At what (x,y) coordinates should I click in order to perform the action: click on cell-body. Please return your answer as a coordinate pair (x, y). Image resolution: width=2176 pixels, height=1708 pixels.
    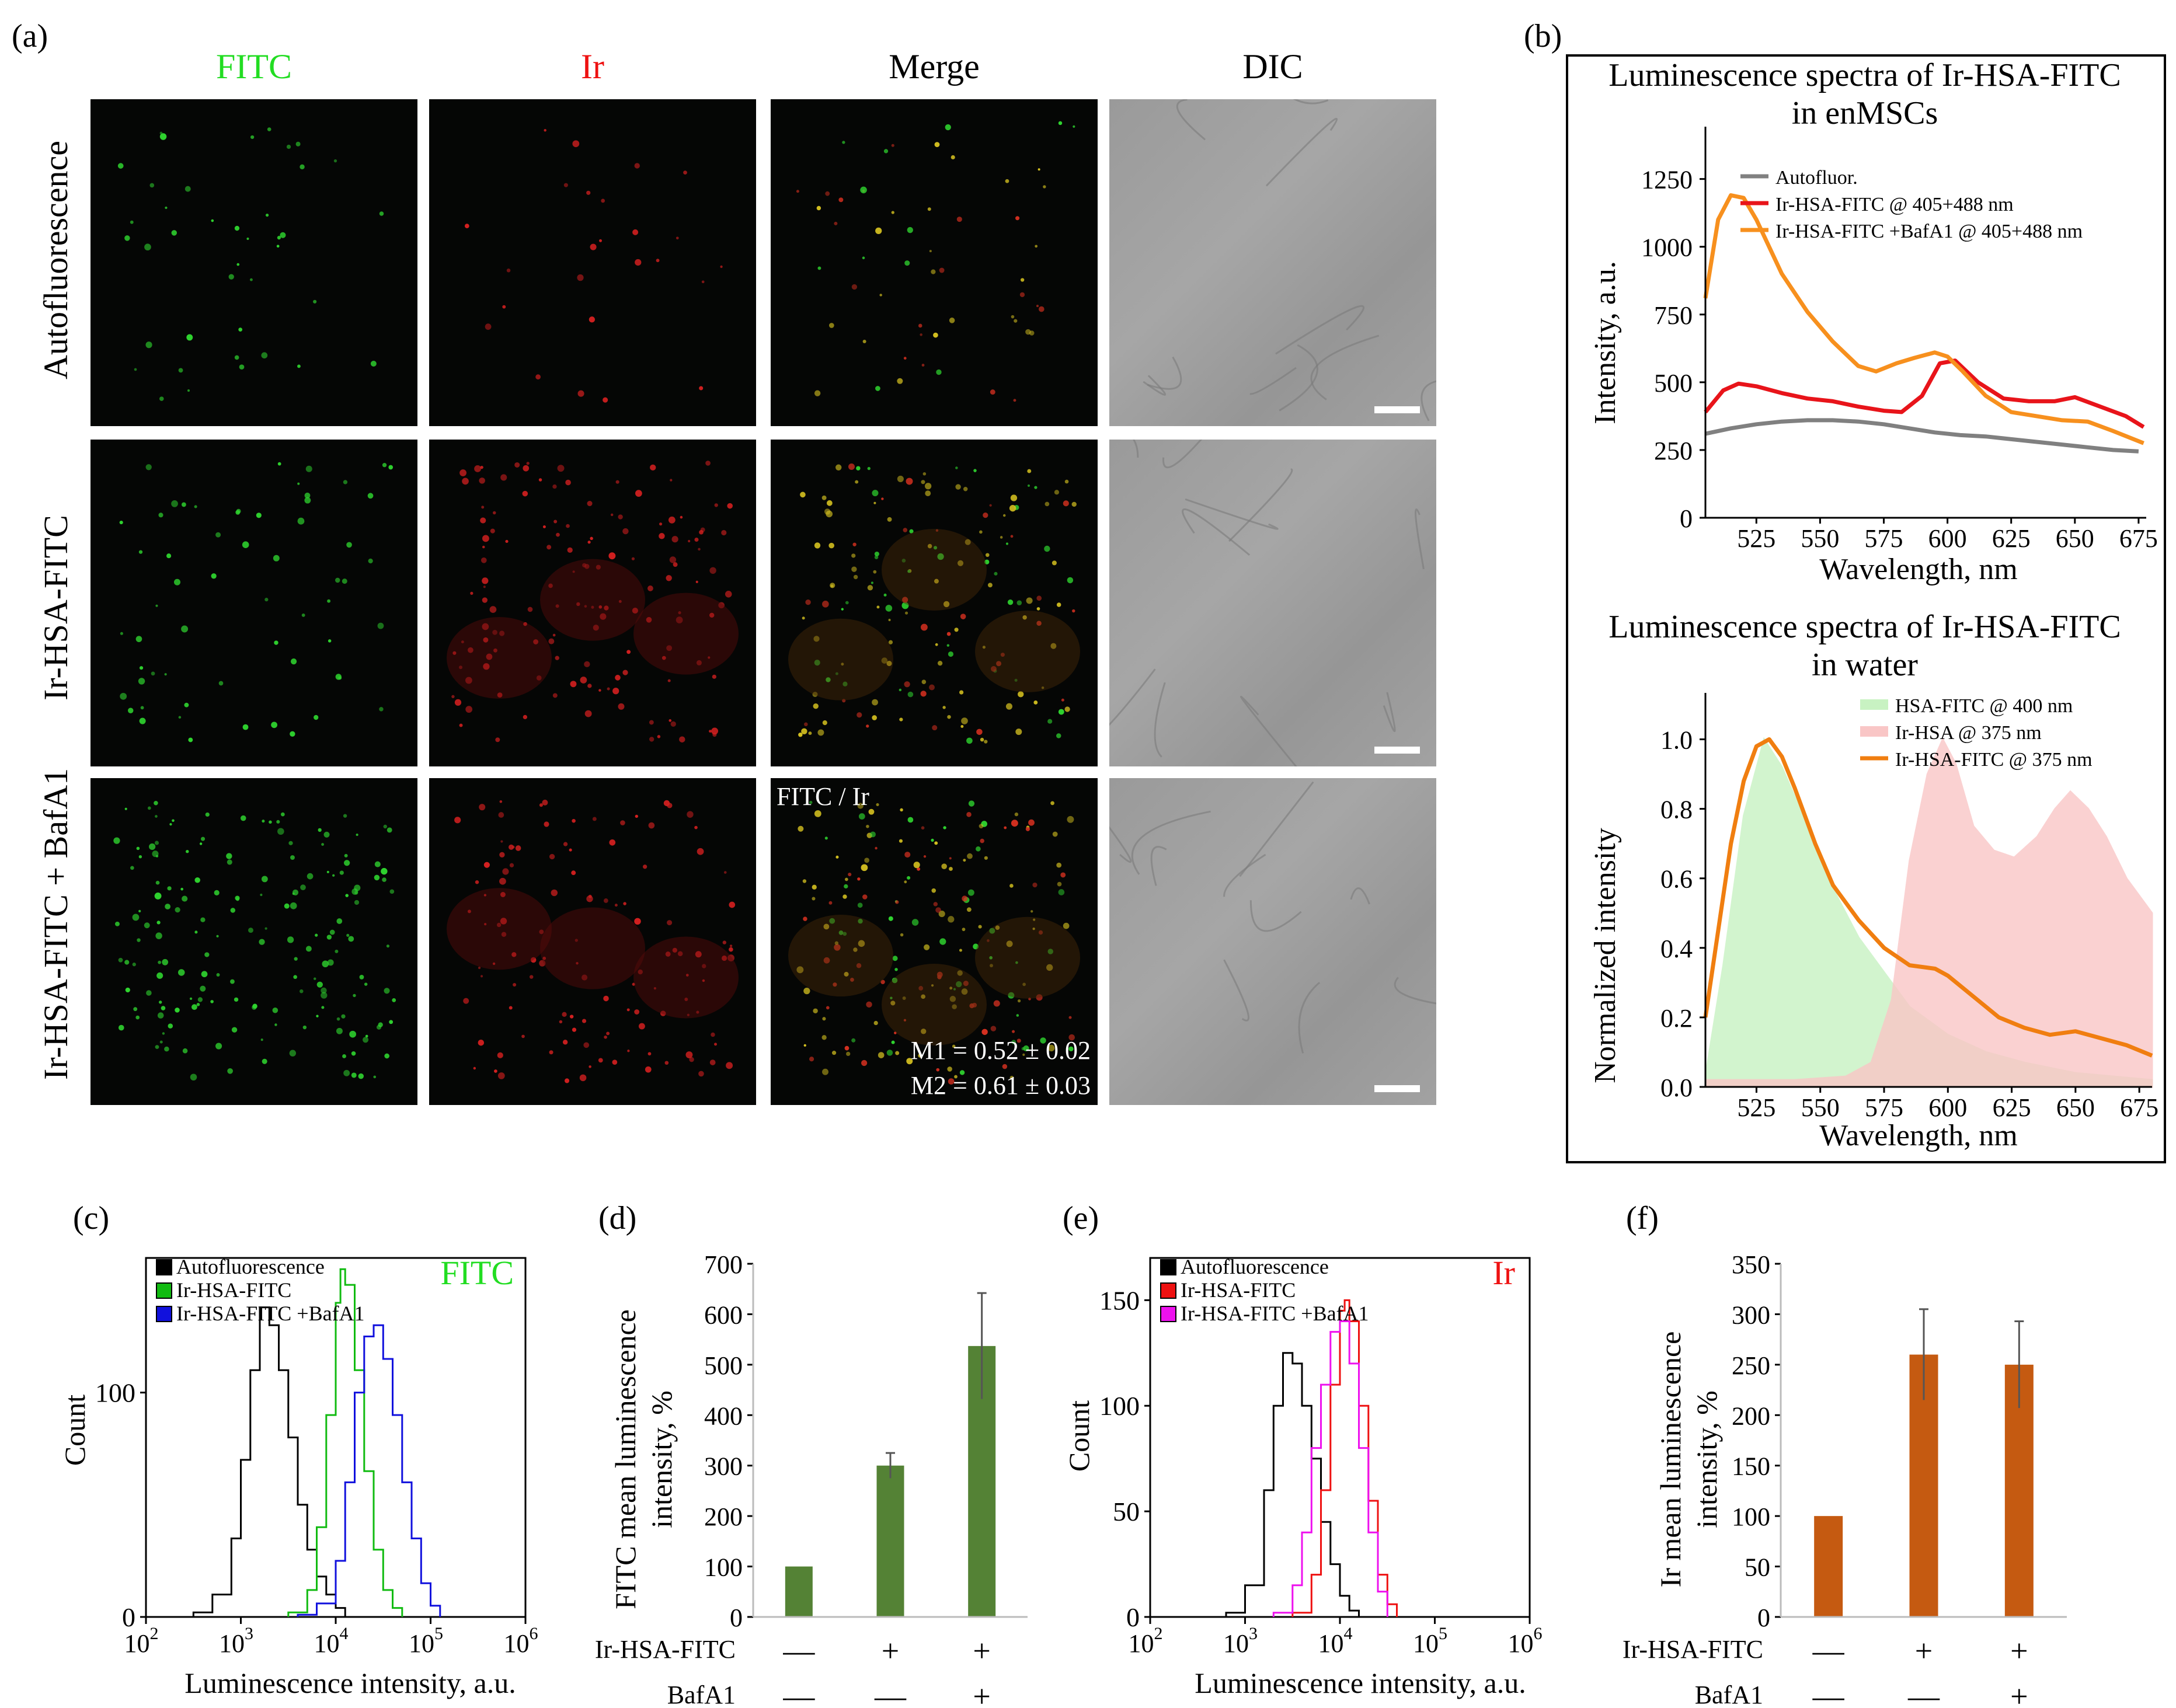
    Looking at the image, I should click on (934, 570).